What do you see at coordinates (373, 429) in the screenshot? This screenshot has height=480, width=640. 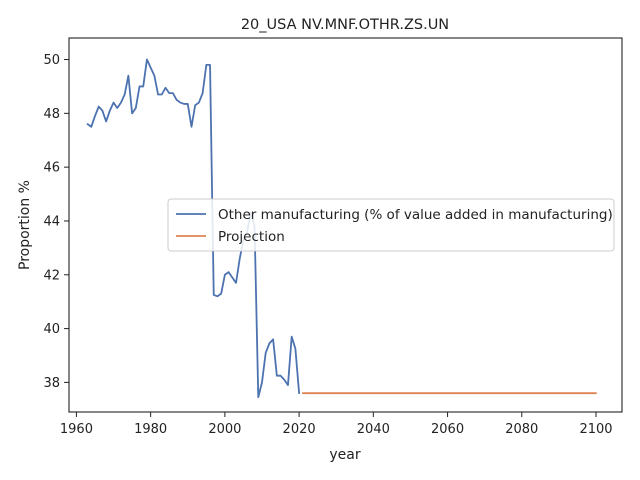 I see `x-tick-label: 2040` at bounding box center [373, 429].